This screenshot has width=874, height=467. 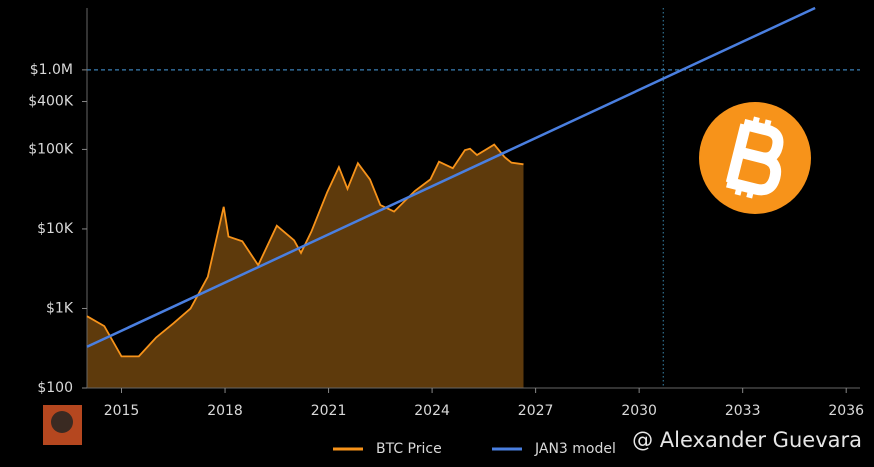 I want to click on x-tick-label: 2024, so click(x=432, y=411).